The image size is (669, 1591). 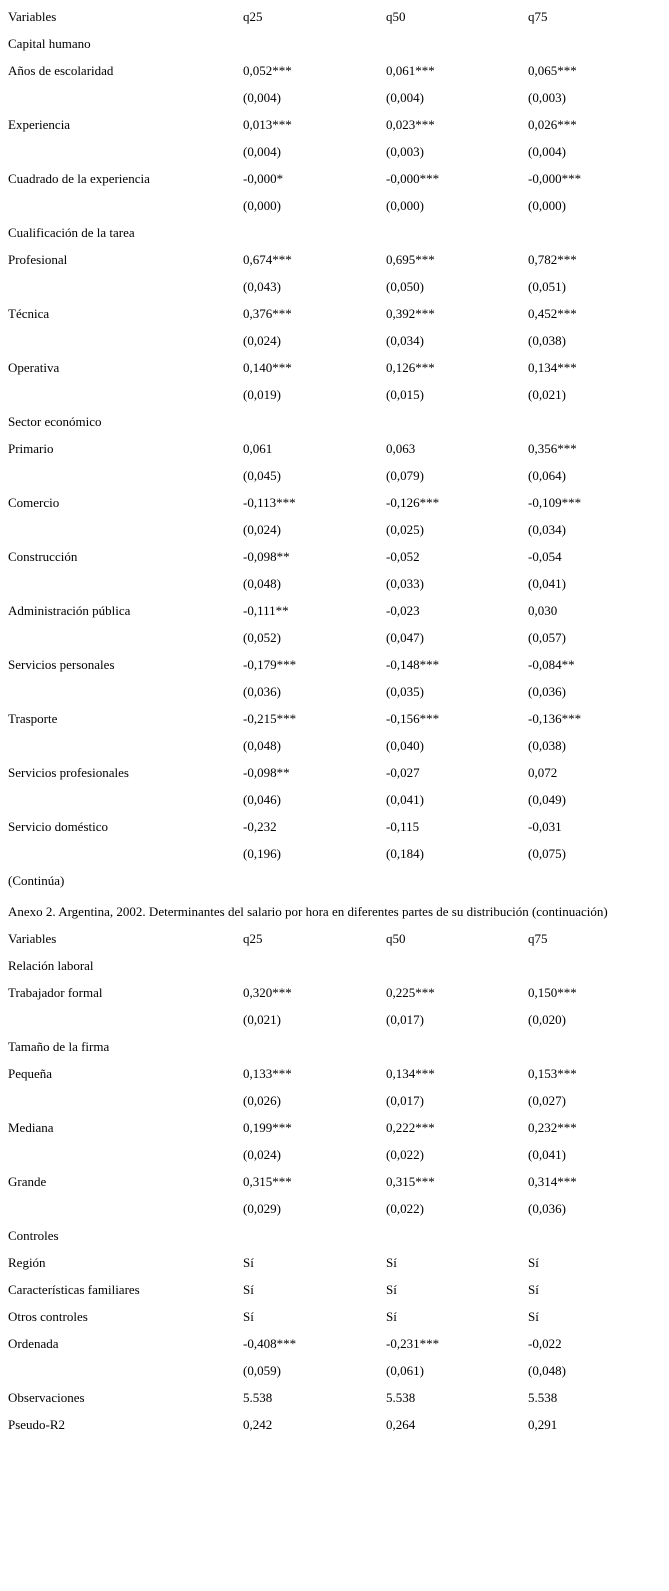 What do you see at coordinates (552, 1181) in the screenshot?
I see `cell-q75: 0,314***` at bounding box center [552, 1181].